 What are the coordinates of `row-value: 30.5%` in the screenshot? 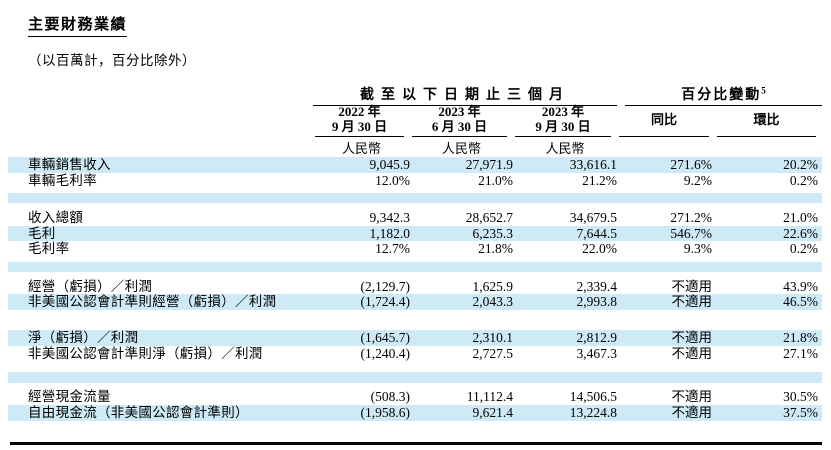 It's located at (800, 396).